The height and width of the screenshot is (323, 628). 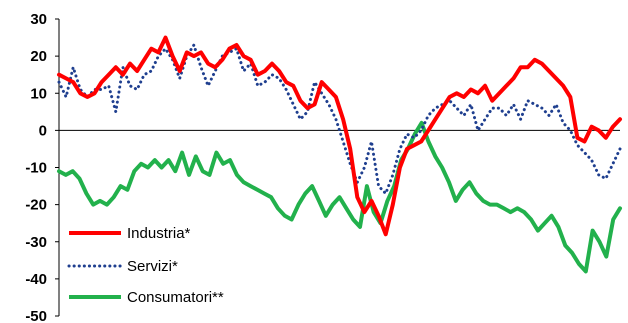 What do you see at coordinates (38, 56) in the screenshot?
I see `y-tick-label: 20` at bounding box center [38, 56].